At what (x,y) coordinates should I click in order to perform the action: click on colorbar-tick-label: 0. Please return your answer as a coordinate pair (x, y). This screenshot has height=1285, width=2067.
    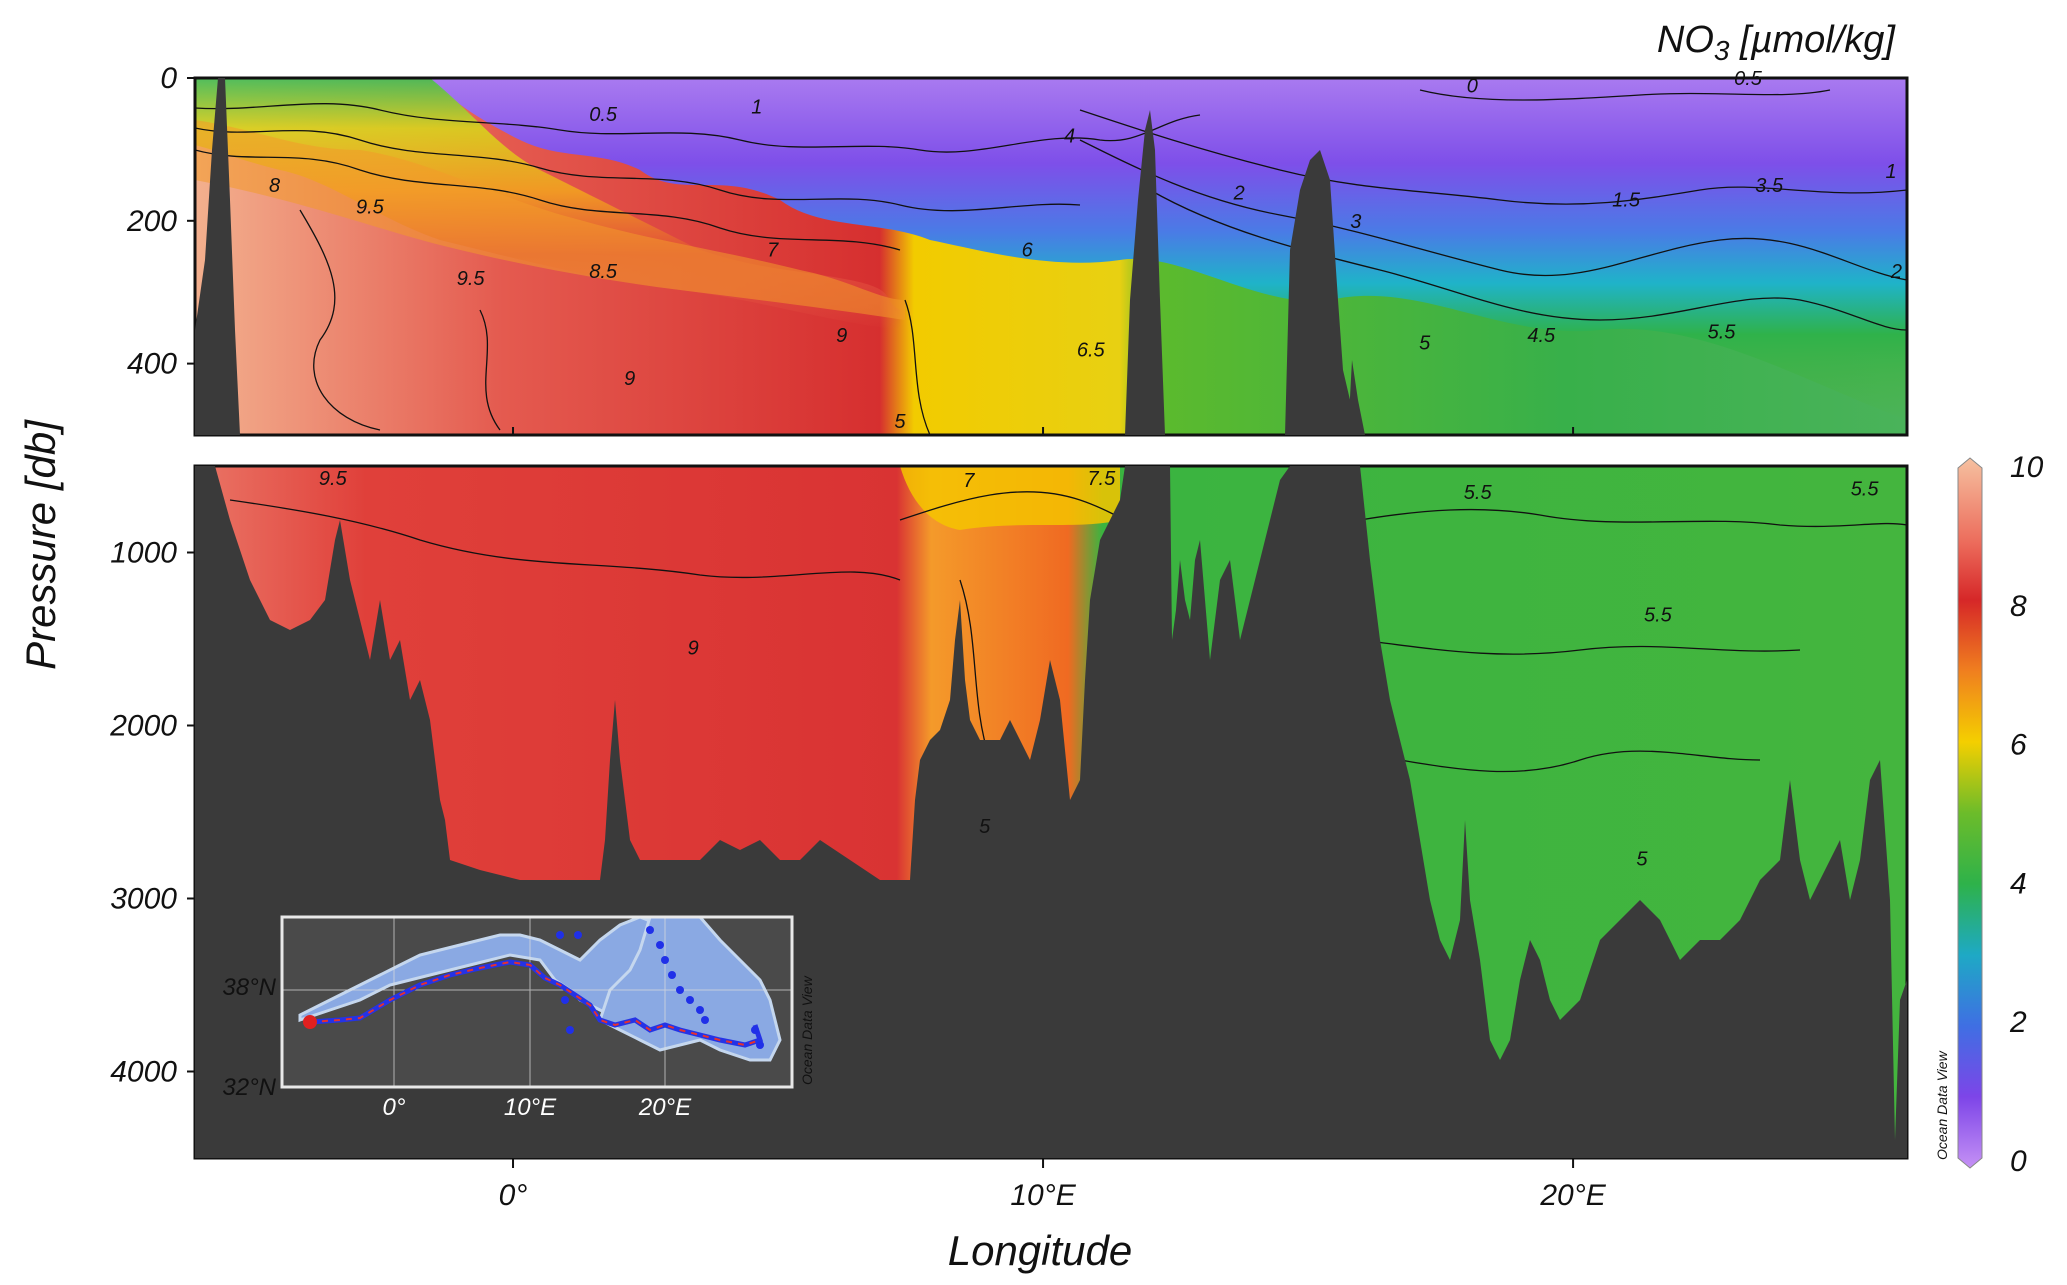
    Looking at the image, I should click on (2018, 1161).